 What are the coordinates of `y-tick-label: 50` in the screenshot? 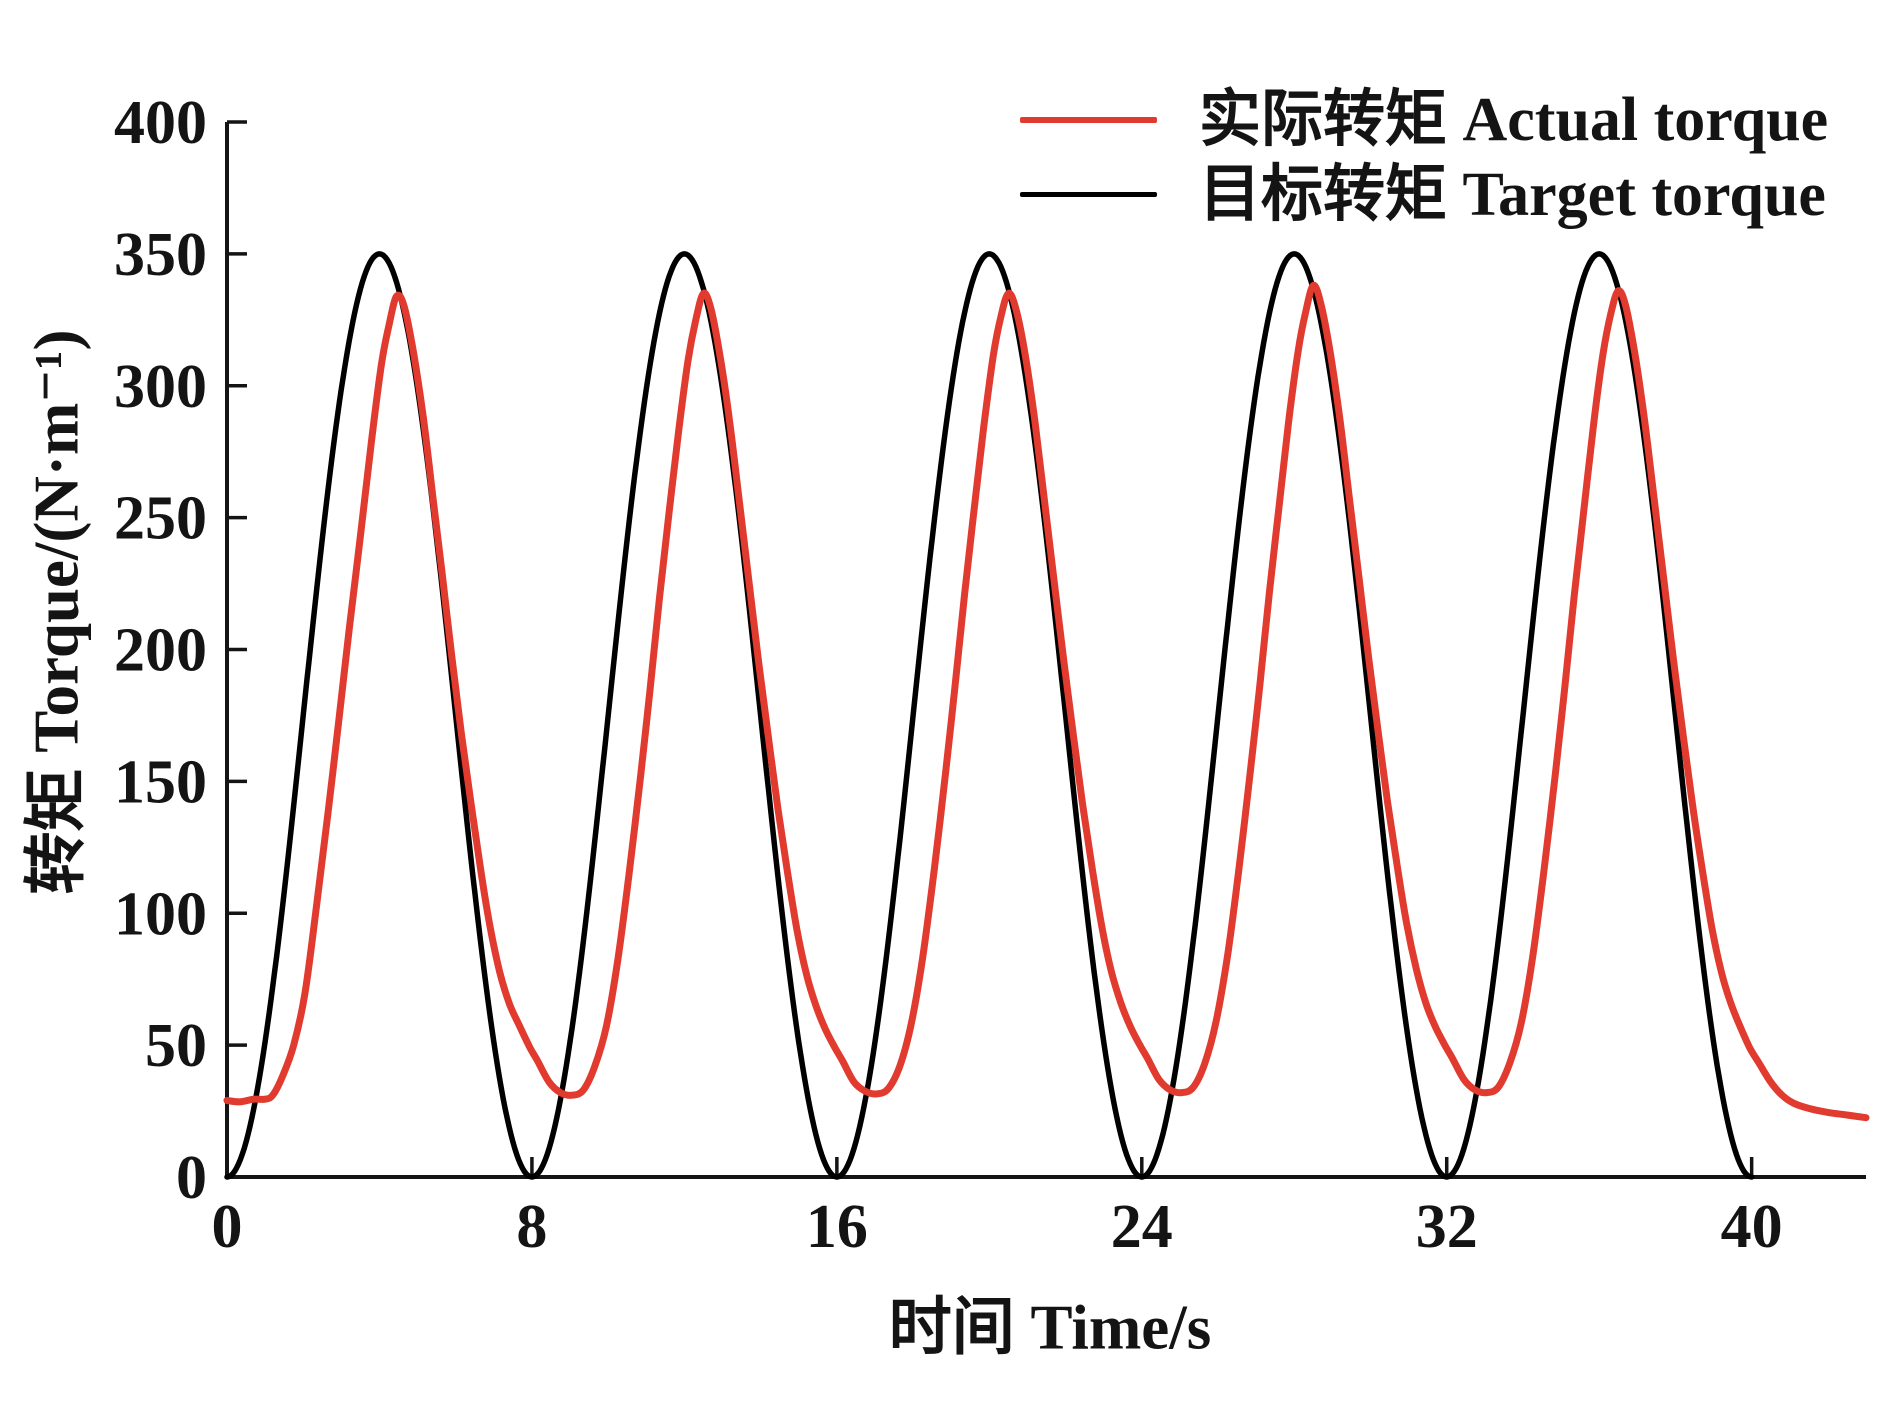 It's located at (176, 1046).